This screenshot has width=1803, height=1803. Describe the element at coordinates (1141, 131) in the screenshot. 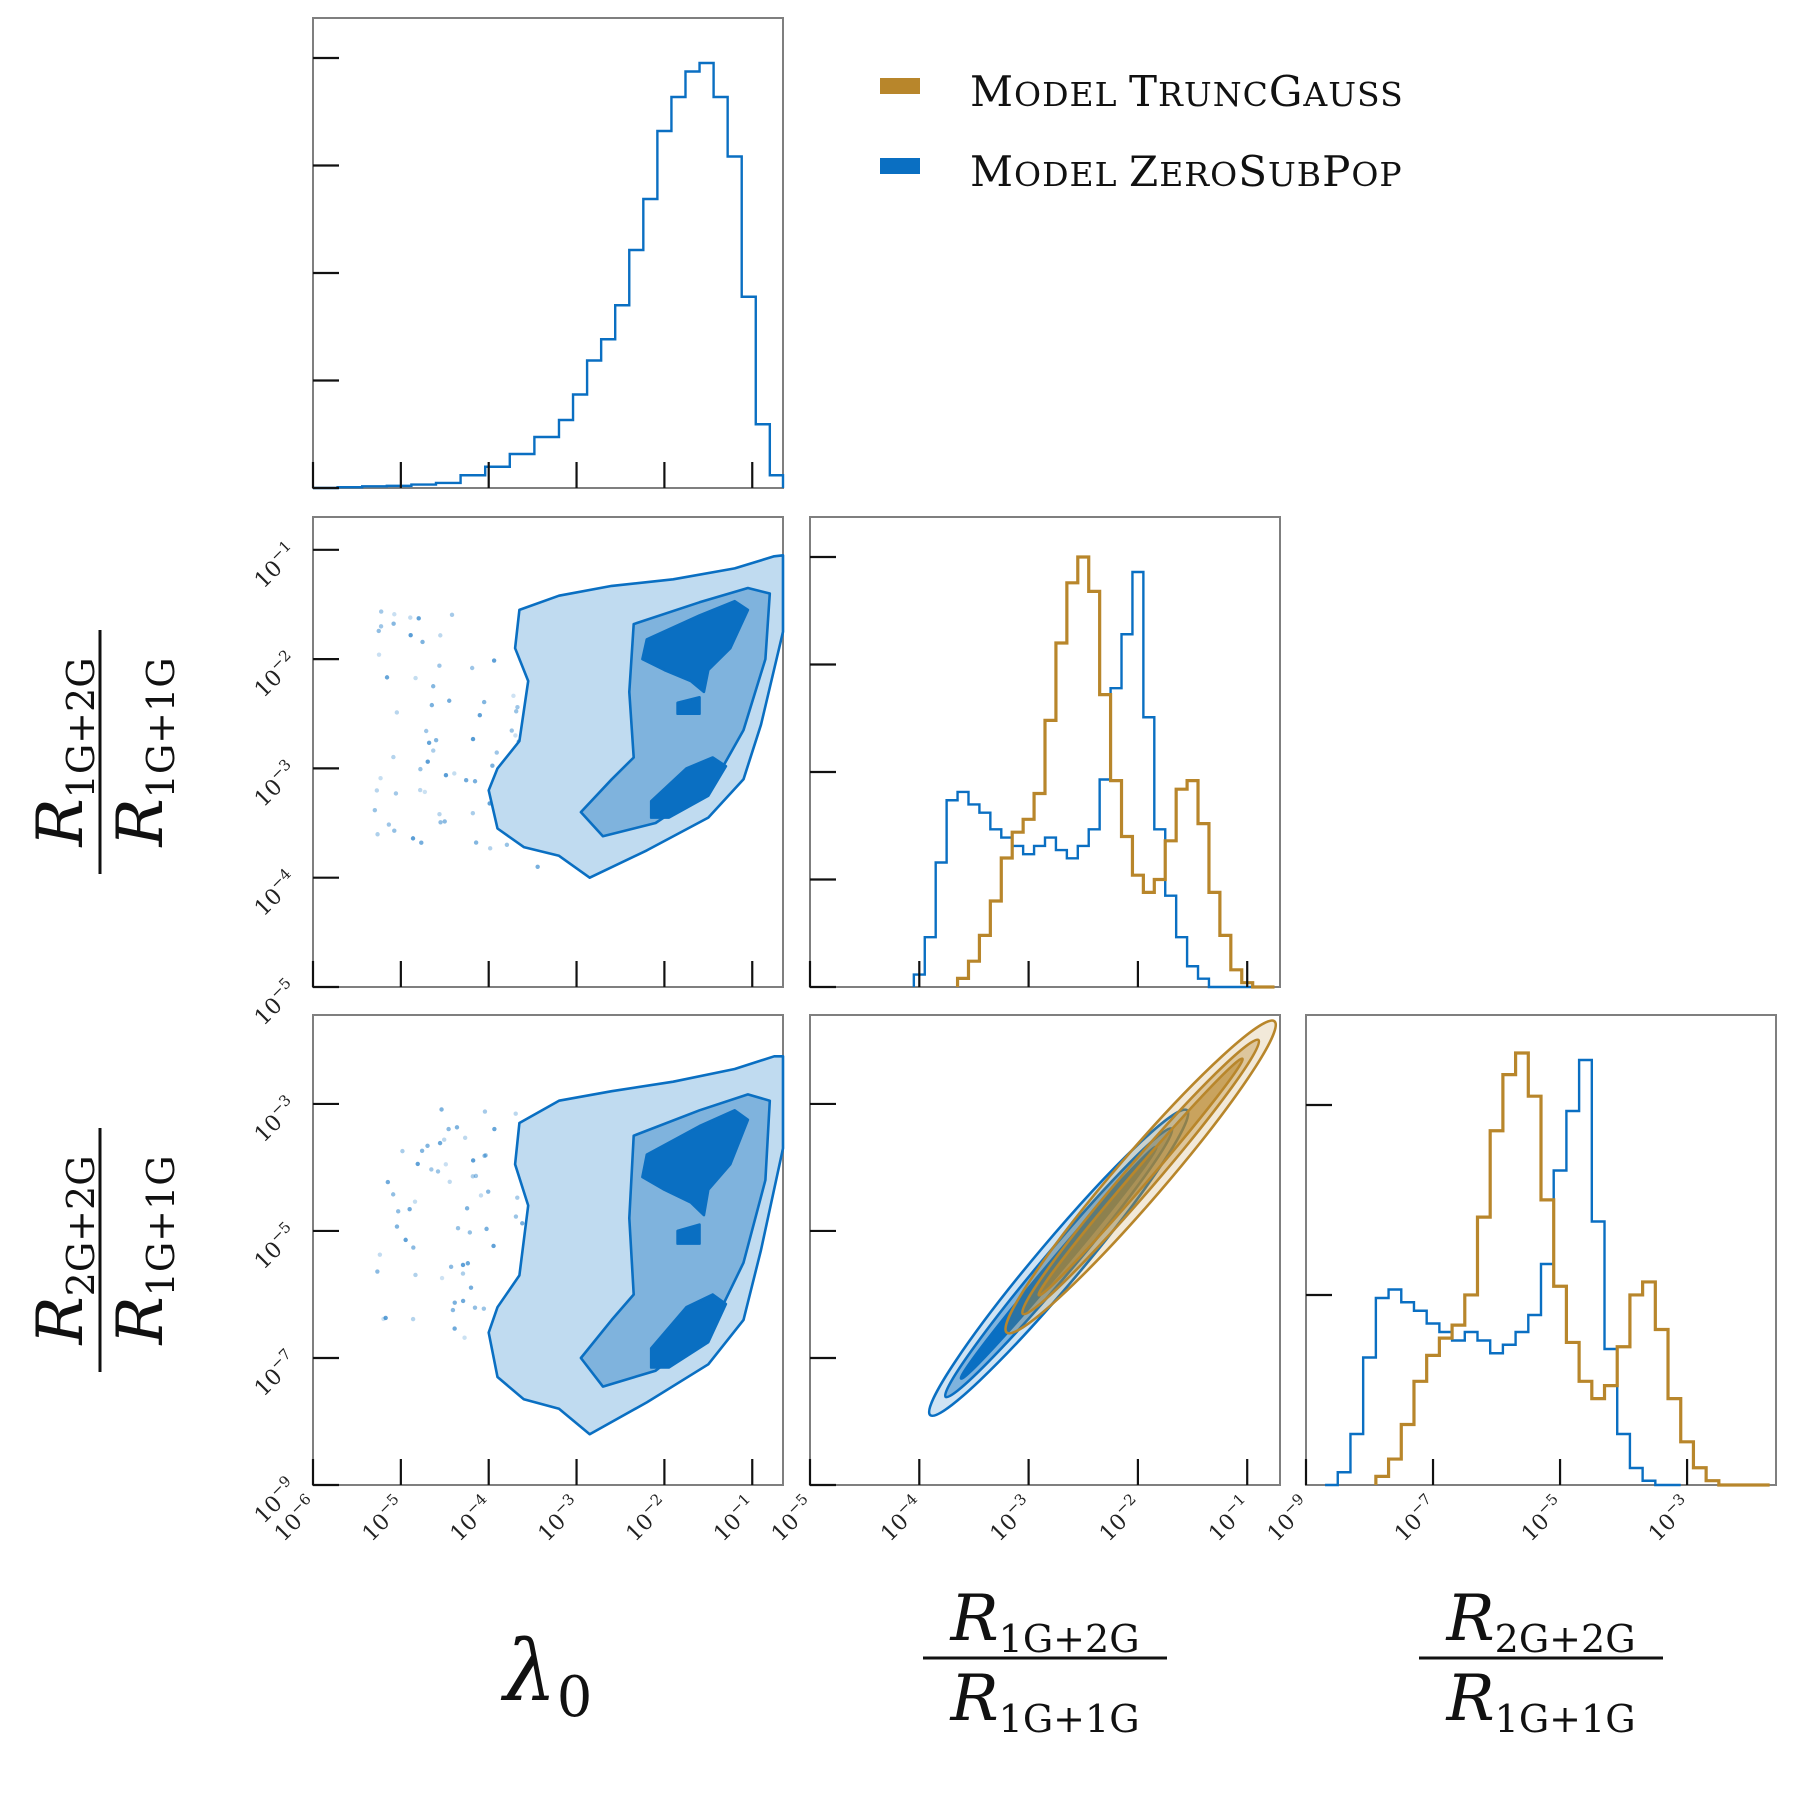

I see `legend: MODEL TRUNCGAUSS MODEL ZEROSUBPOP` at that location.